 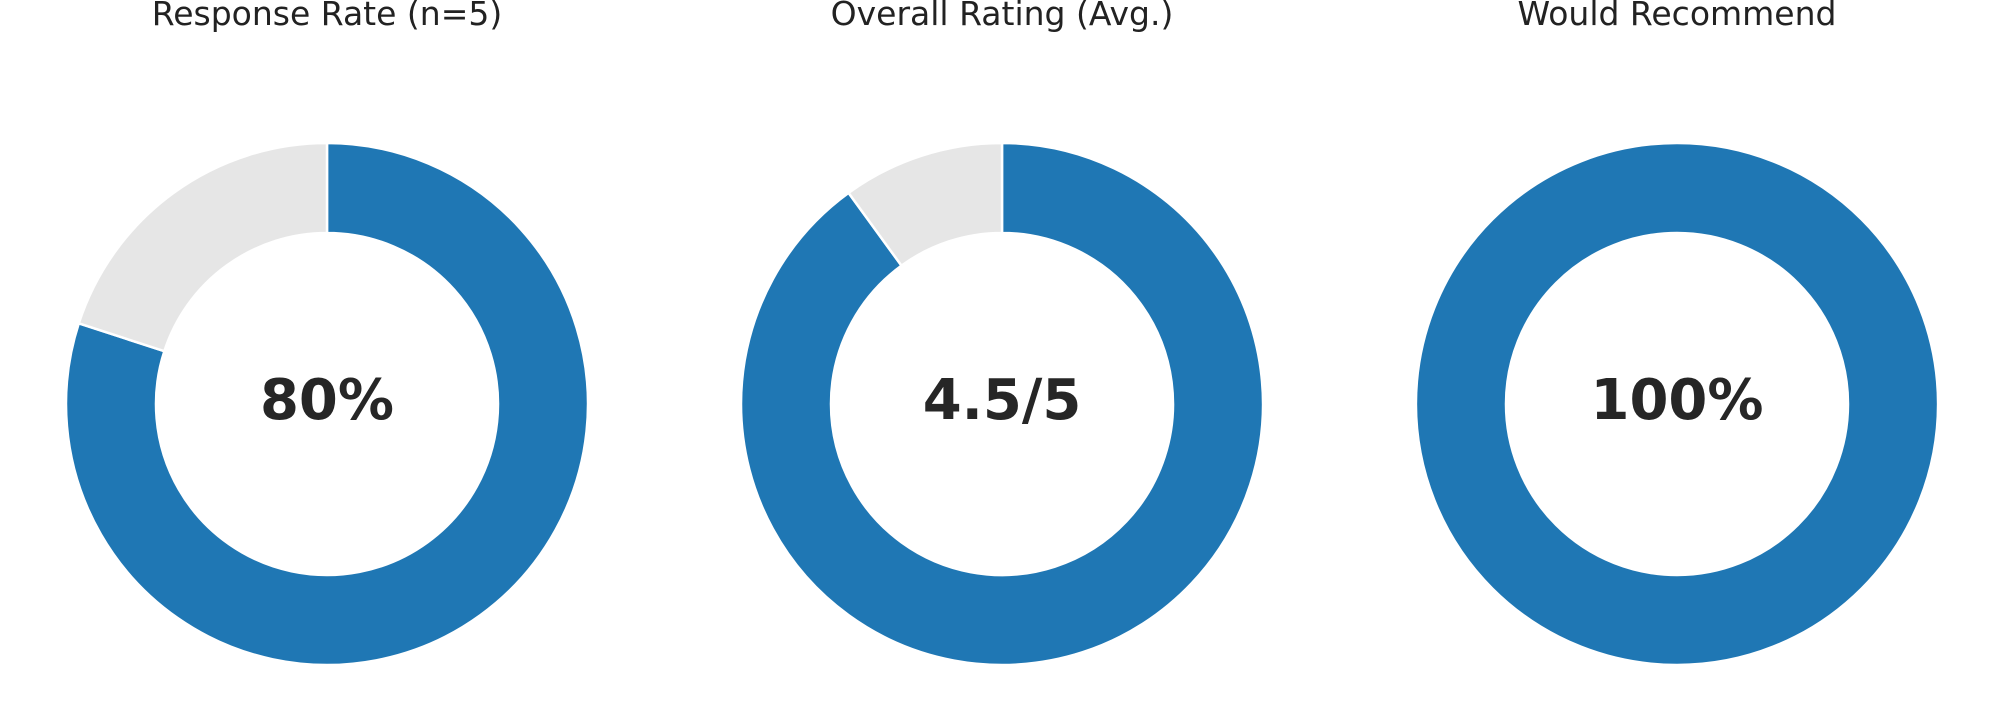 I want to click on center-label: 100%, so click(x=1676, y=400).